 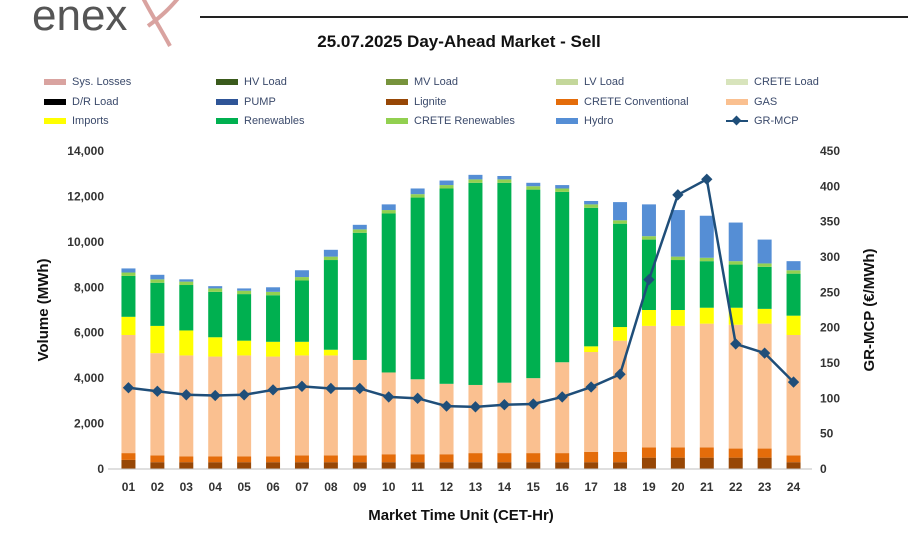 I want to click on legend-item-hydro: Hydro, so click(x=584, y=121).